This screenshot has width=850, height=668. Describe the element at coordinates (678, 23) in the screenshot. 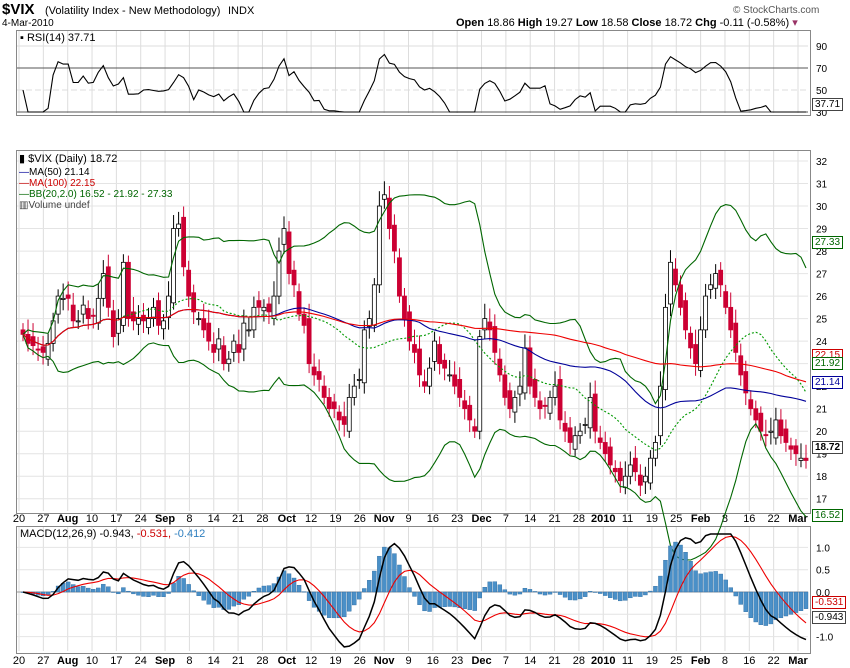

I see `close-value: 18.72` at that location.